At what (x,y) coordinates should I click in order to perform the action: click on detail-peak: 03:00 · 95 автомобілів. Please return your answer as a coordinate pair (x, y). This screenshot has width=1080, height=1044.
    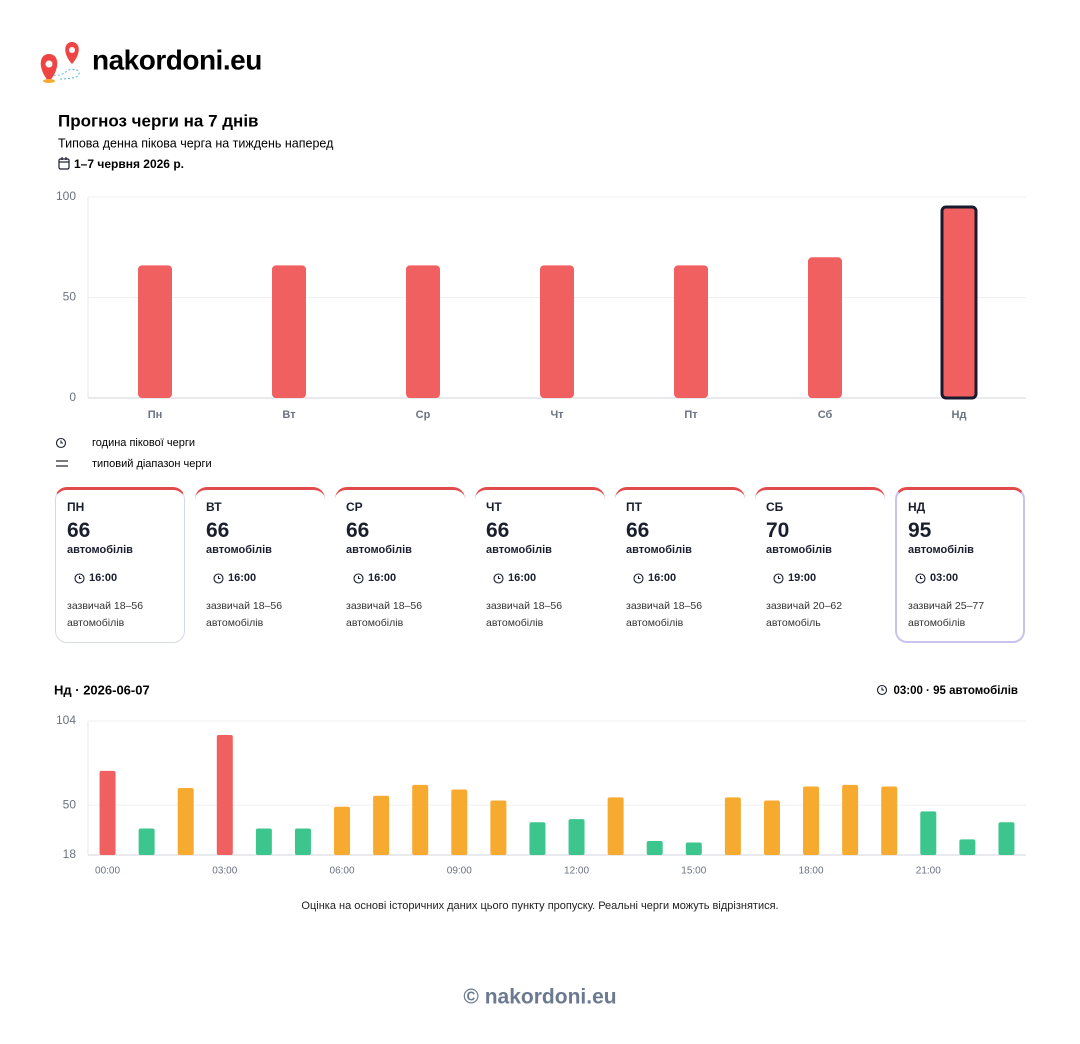
    Looking at the image, I should click on (955, 691).